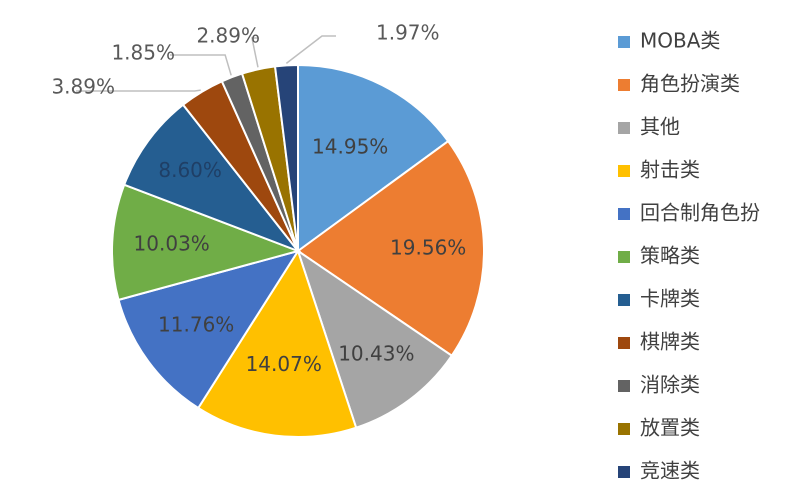 The width and height of the screenshot is (800, 496). What do you see at coordinates (690, 84) in the screenshot?
I see `legend-label-2: 角色扮演类` at bounding box center [690, 84].